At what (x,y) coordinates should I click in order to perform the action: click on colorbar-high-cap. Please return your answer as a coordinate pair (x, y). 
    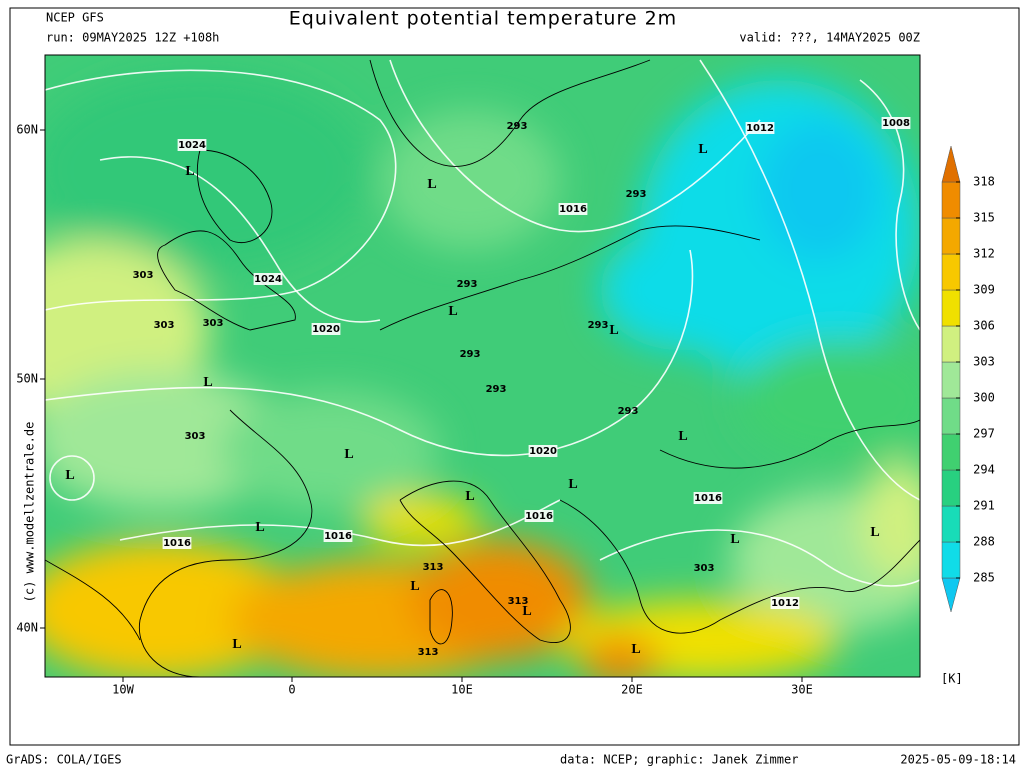
    Looking at the image, I should click on (951, 164).